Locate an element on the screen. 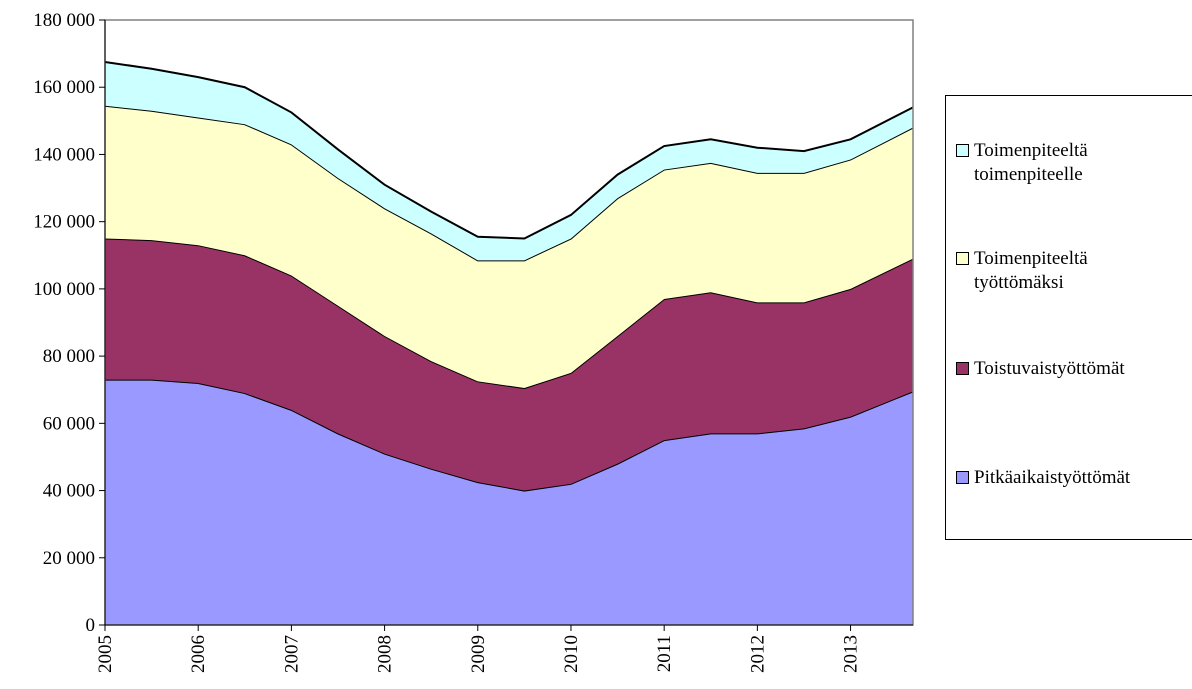  x-tick-label: 2006 is located at coordinates (198, 654).